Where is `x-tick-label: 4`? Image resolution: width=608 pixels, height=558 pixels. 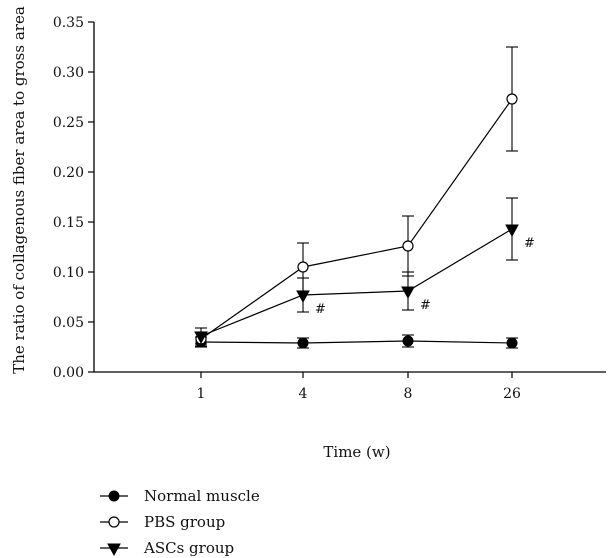 x-tick-label: 4 is located at coordinates (303, 394).